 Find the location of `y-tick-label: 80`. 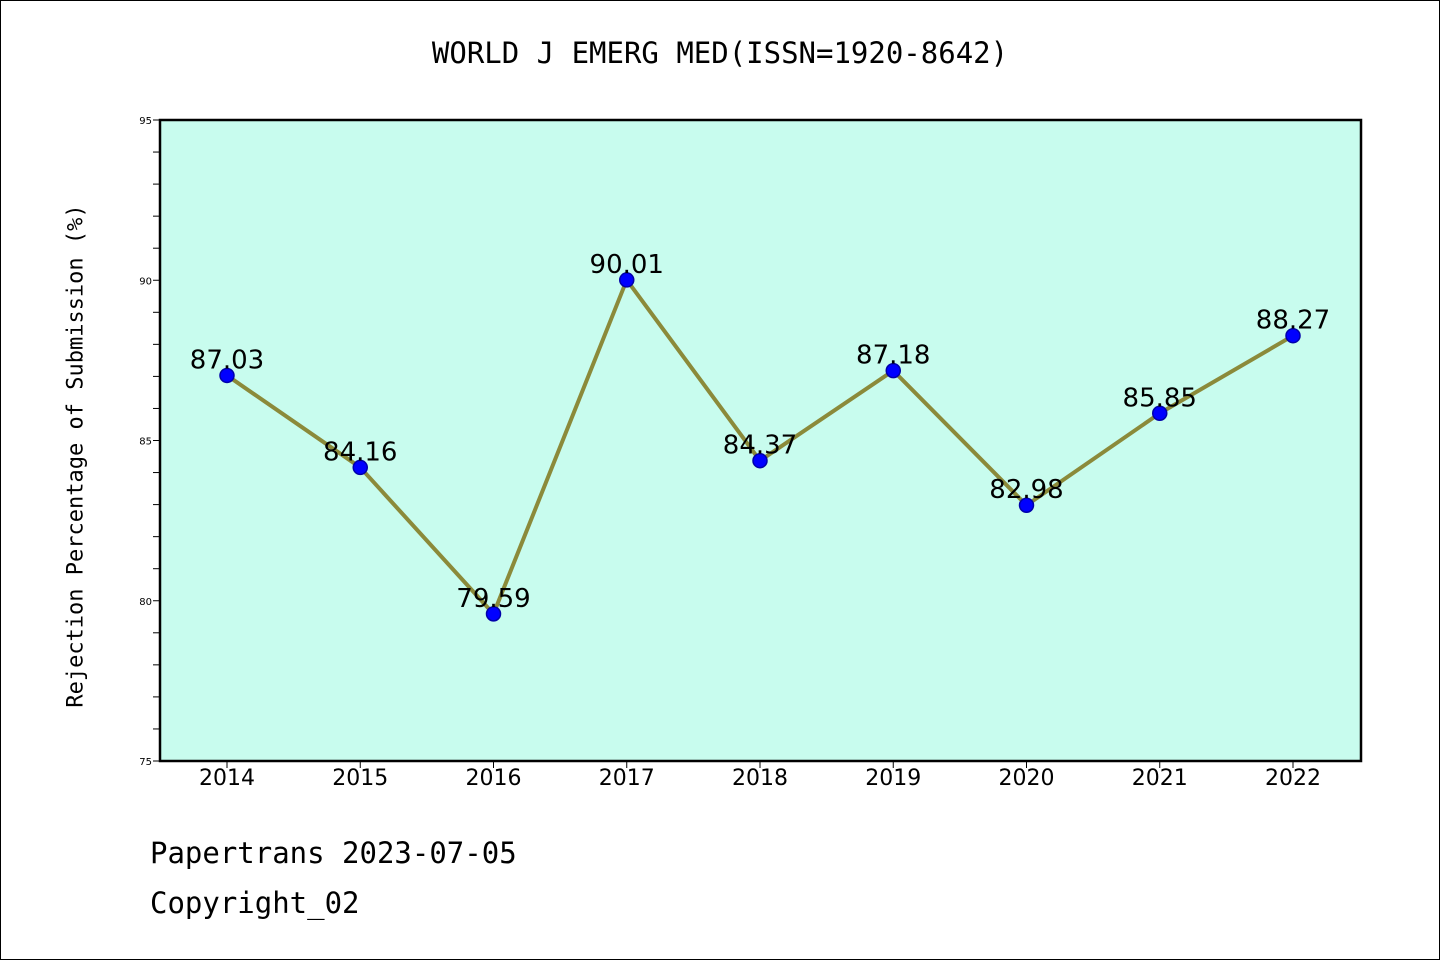

y-tick-label: 80 is located at coordinates (145, 602).